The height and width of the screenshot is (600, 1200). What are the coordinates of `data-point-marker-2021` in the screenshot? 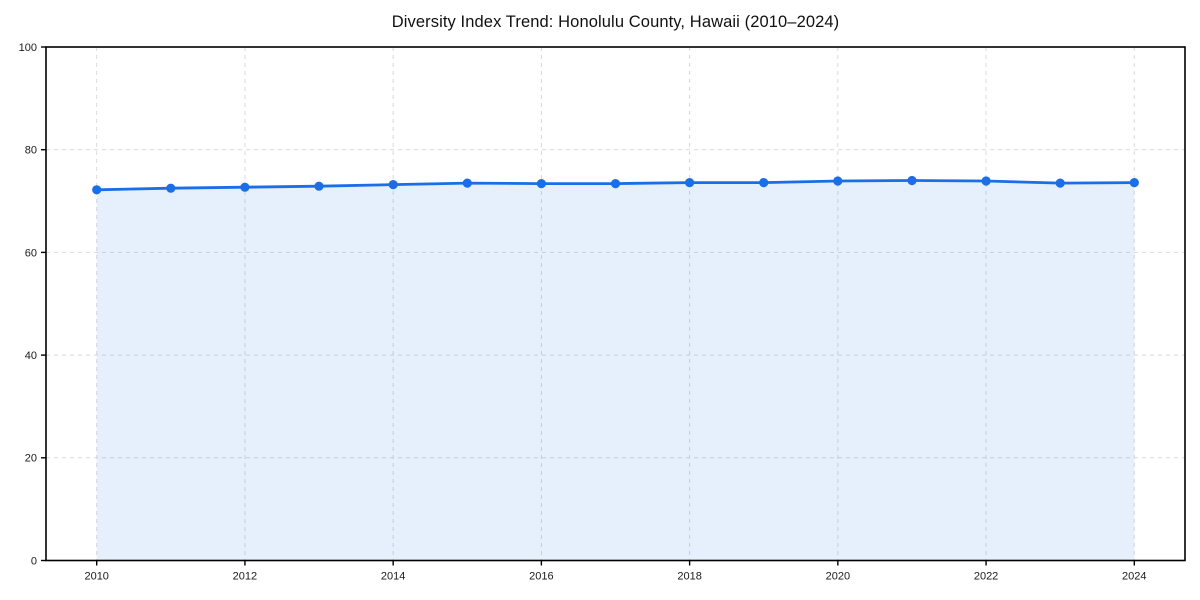 It's located at (912, 180).